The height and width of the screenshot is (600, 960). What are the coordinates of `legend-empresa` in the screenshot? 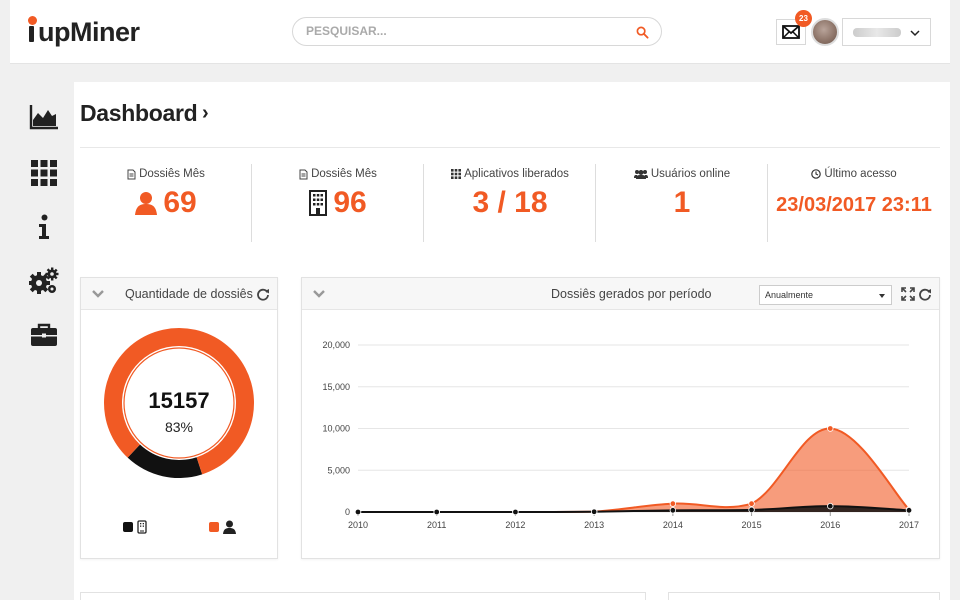 It's located at (135, 527).